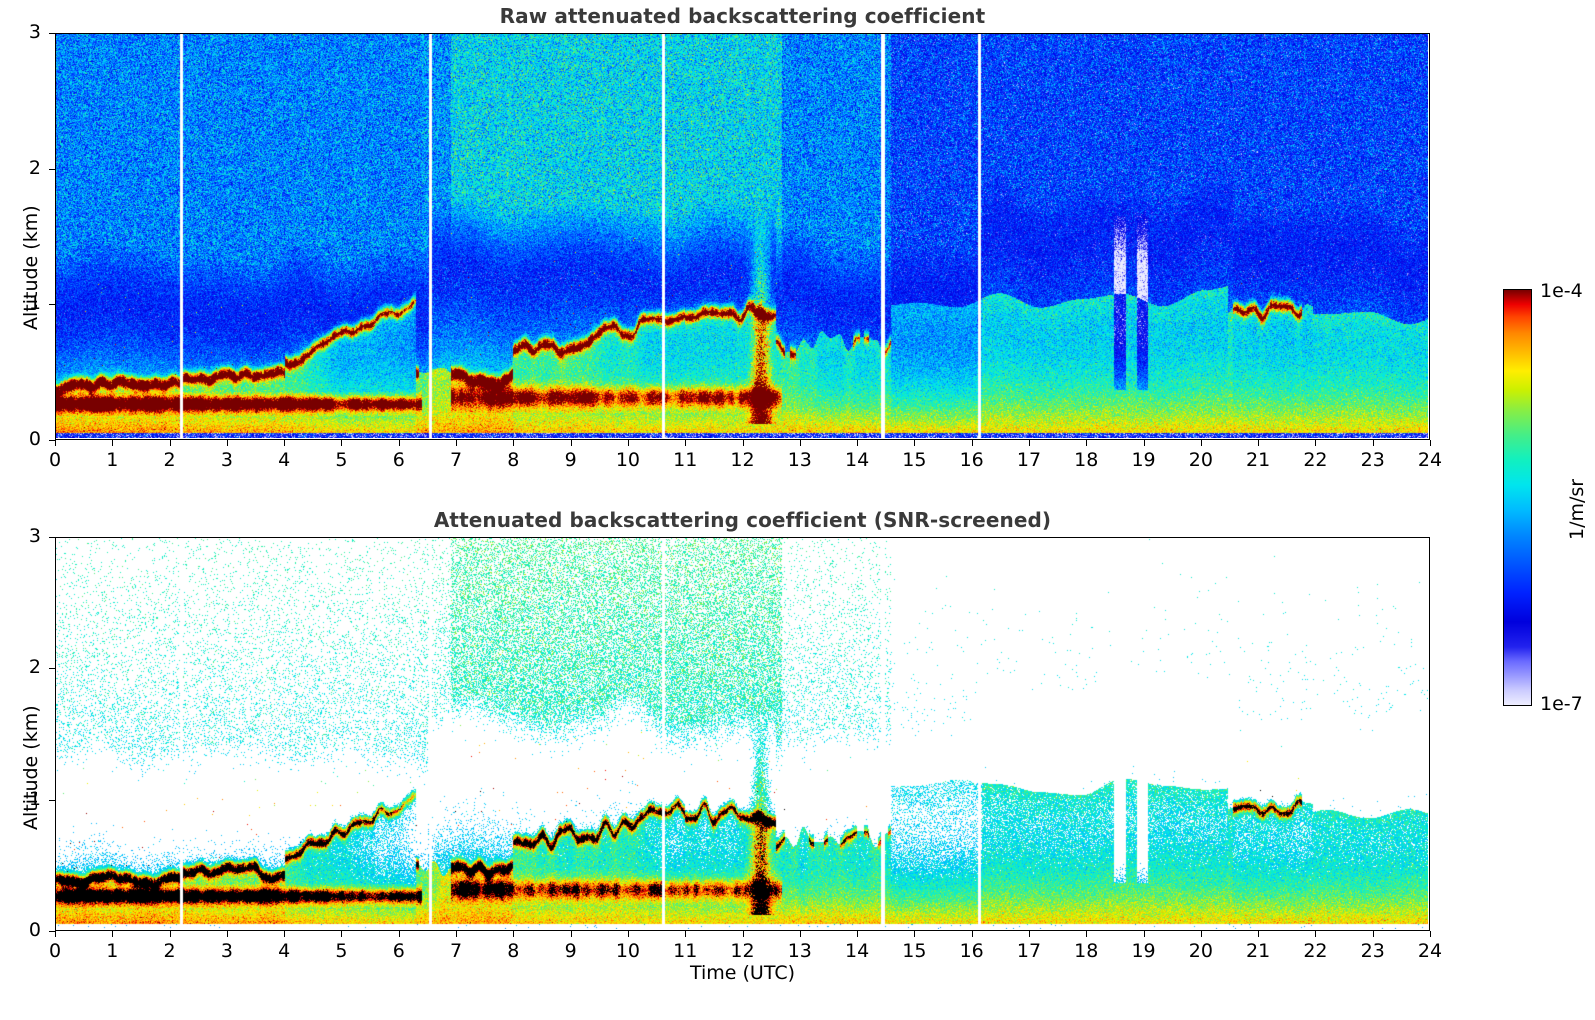 This screenshot has height=1020, width=1595. What do you see at coordinates (34, 32) in the screenshot?
I see `y-tick-label: 3` at bounding box center [34, 32].